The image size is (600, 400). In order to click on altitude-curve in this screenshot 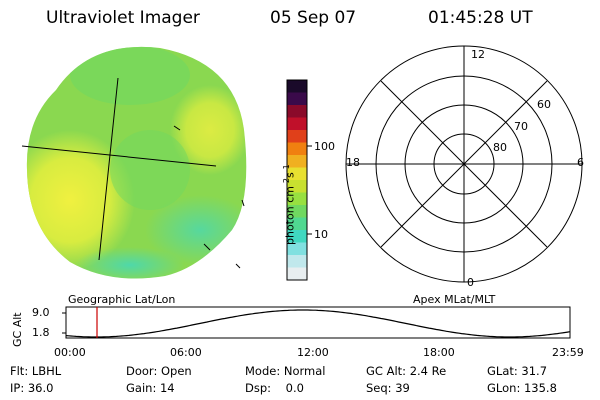, I will do `click(318, 323)`.